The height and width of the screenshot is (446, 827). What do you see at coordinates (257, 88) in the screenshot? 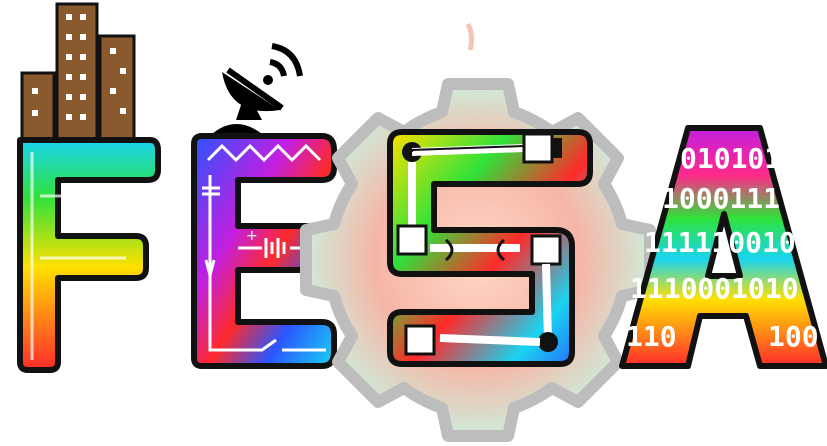
I see `satellite-dish-icon` at bounding box center [257, 88].